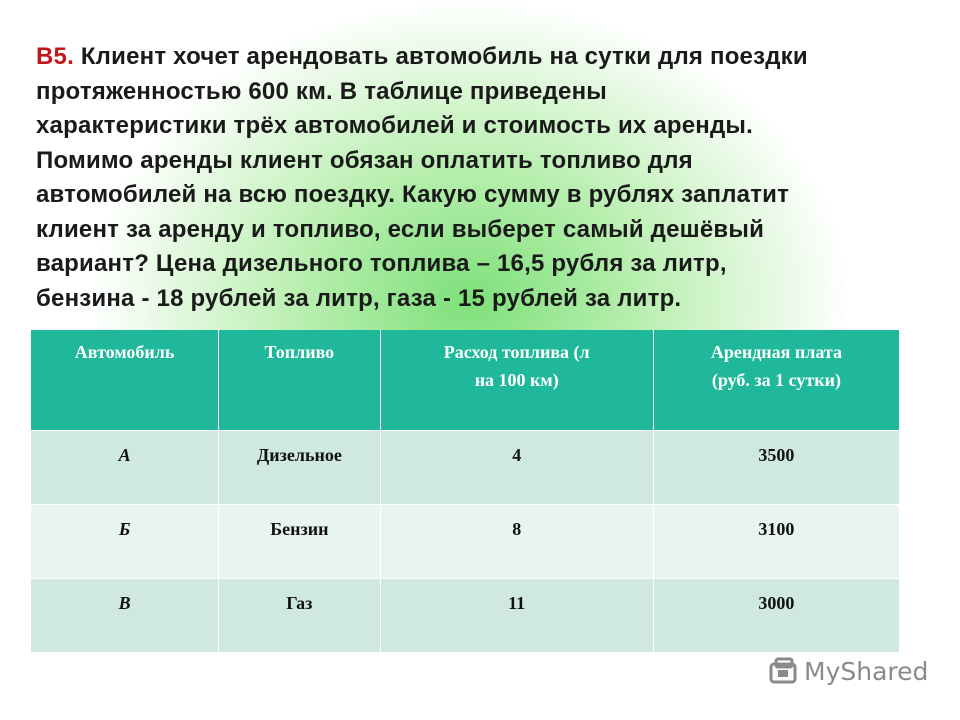 The image size is (960, 720). Describe the element at coordinates (866, 671) in the screenshot. I see `watermark-text: MyShared` at that location.